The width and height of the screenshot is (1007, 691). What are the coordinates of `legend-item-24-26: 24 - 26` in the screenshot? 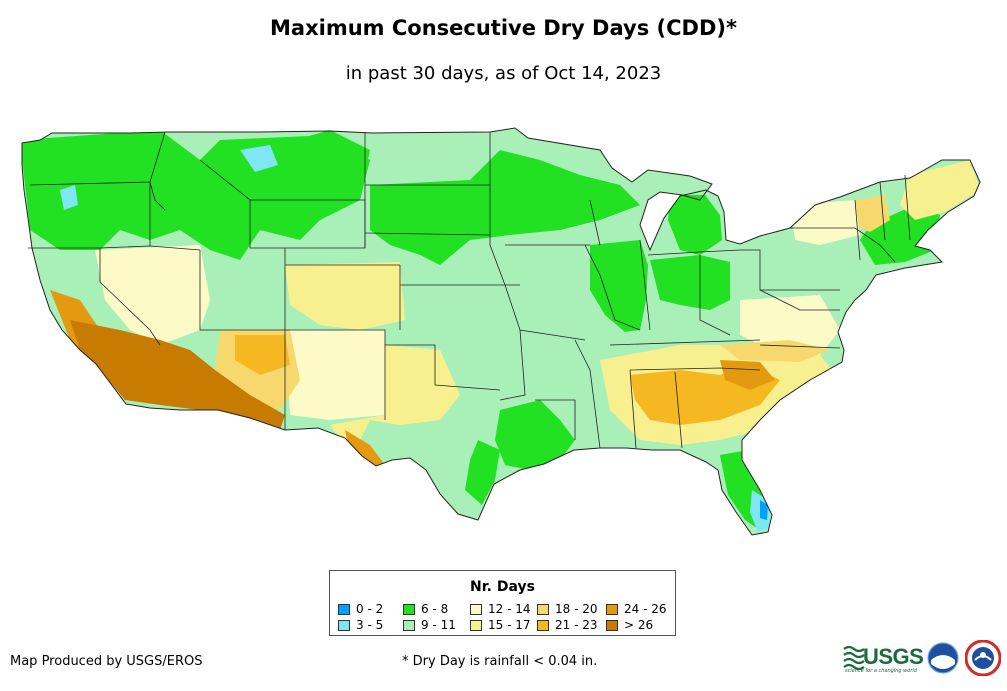 It's located at (636, 609).